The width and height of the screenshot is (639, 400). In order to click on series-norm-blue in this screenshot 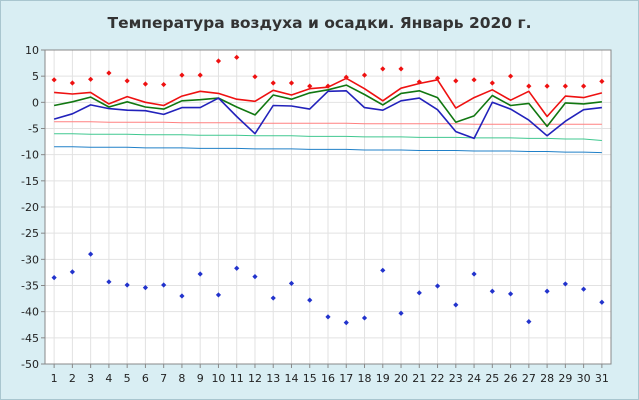, I will do `click(328, 150)`.